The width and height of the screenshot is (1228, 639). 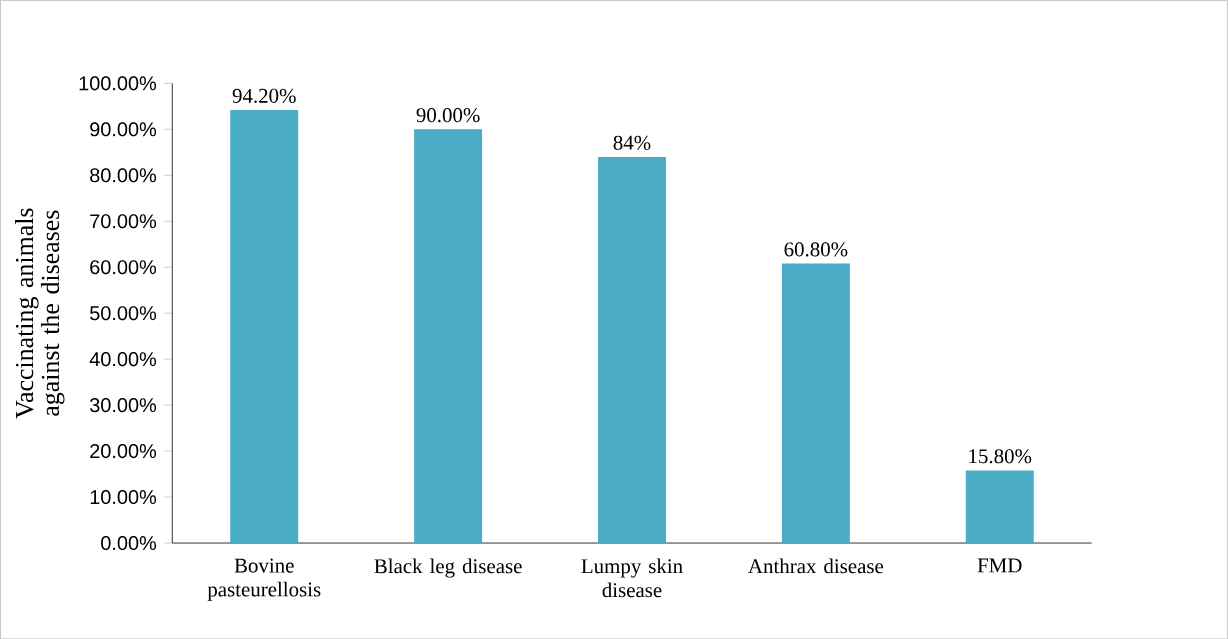 I want to click on data-label: 90.00%, so click(x=448, y=115).